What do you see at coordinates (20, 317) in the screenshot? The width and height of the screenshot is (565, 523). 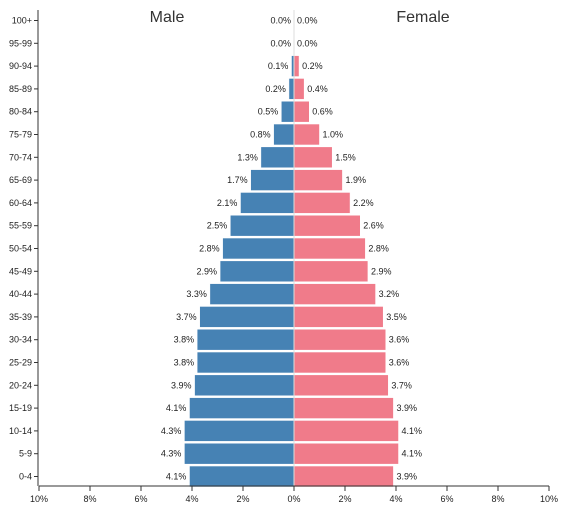 I see `age-label: 35-39` at bounding box center [20, 317].